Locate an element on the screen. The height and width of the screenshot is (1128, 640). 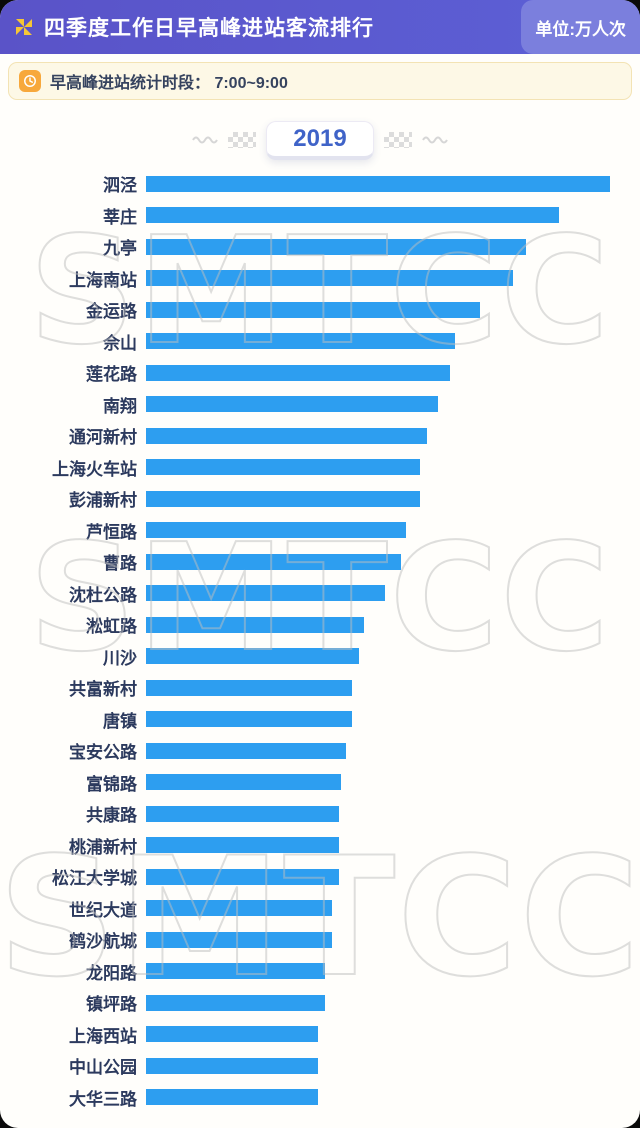
station-label: 淞虹路 is located at coordinates (111, 627).